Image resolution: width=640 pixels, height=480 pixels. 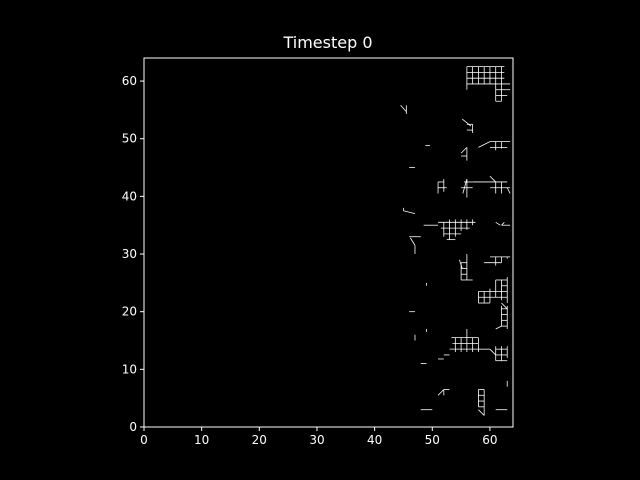 What do you see at coordinates (129, 369) in the screenshot?
I see `y-tick-label: 10` at bounding box center [129, 369].